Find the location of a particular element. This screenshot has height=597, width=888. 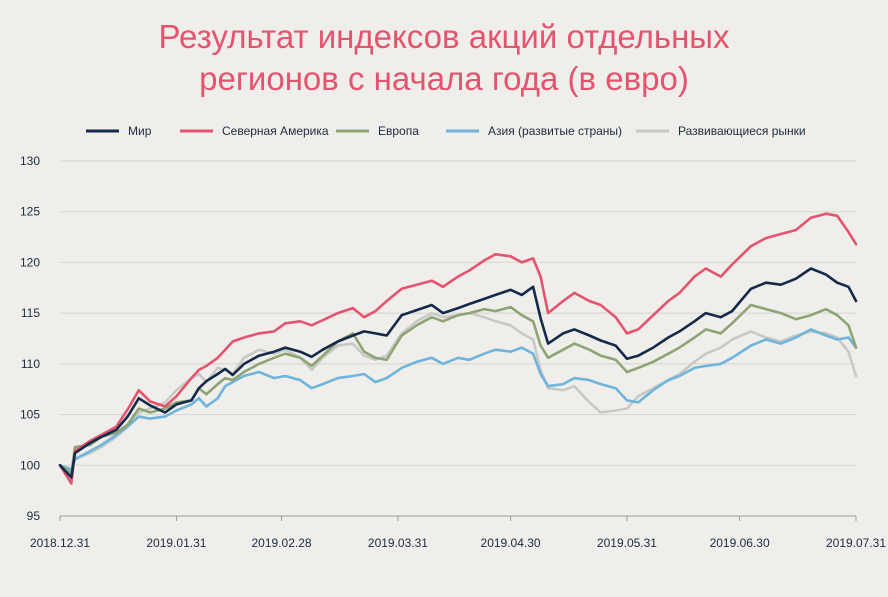

chart-title-line-2: регионов с начала года (в евро) is located at coordinates (444, 78).